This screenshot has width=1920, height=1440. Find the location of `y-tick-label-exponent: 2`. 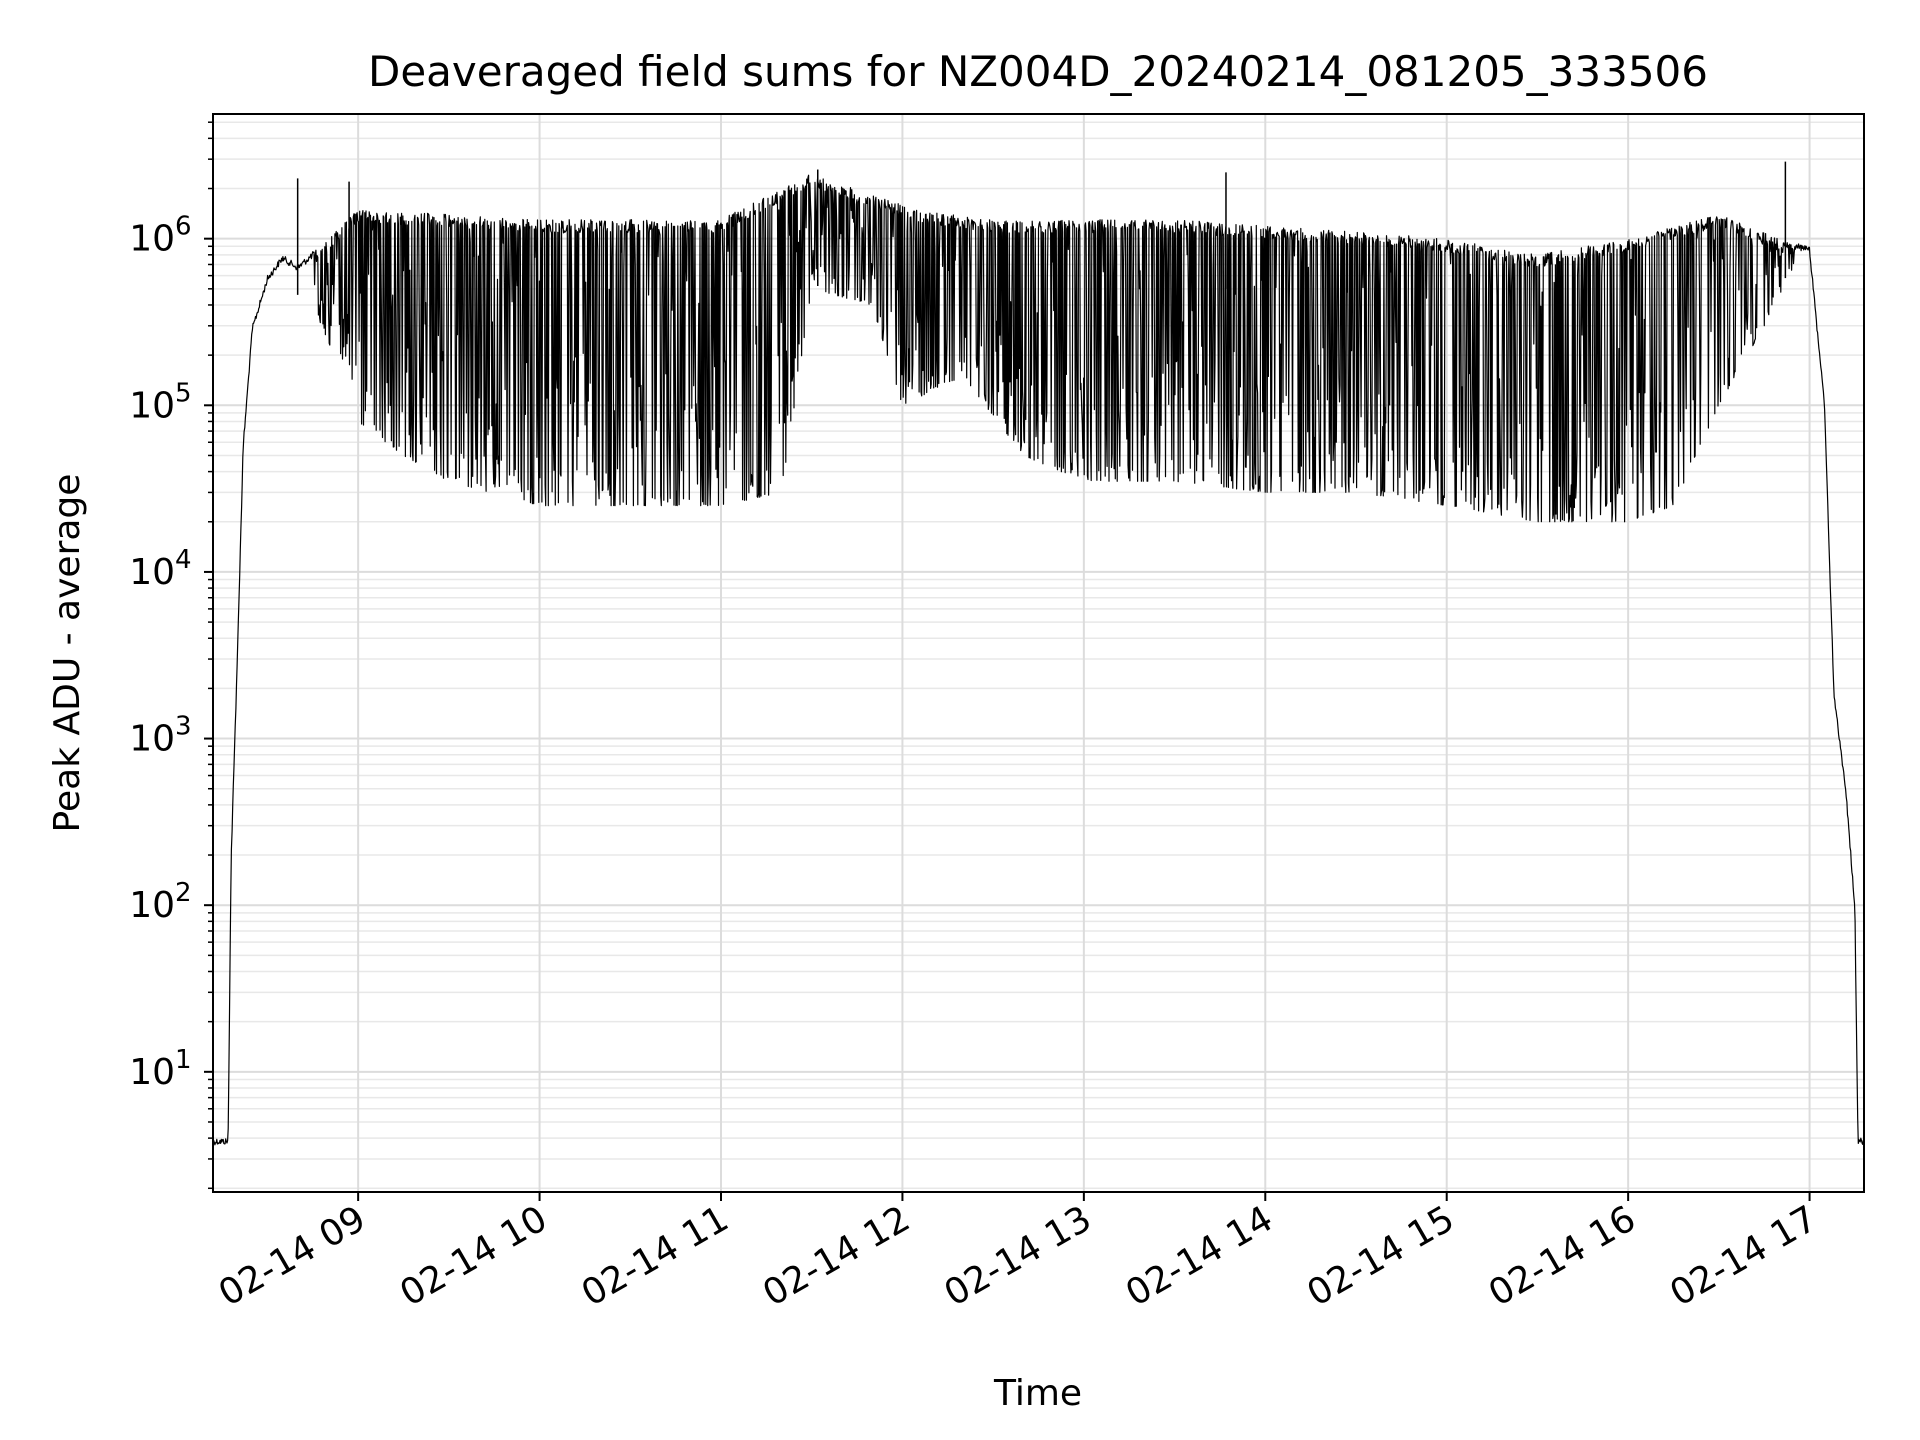

y-tick-label-exponent: 2 is located at coordinates (183, 893).